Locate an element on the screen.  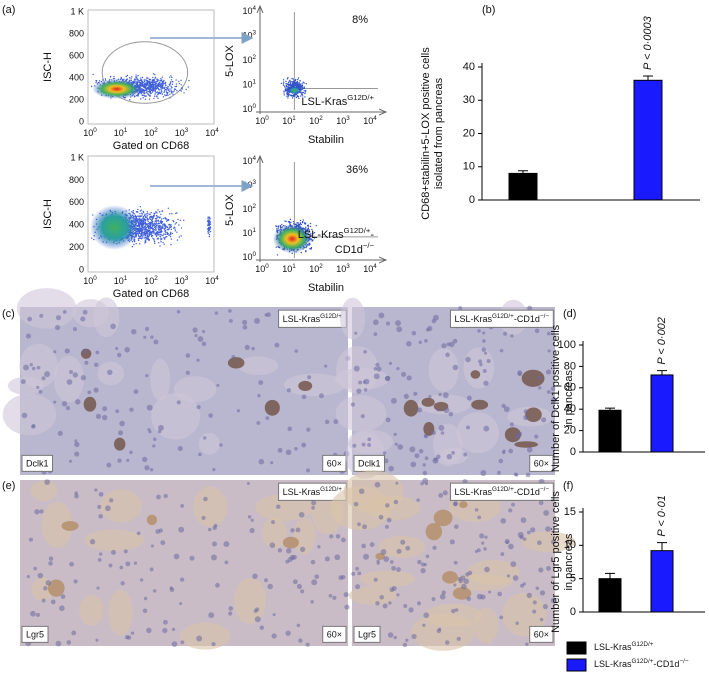
y-tick-label: 30 is located at coordinates (469, 100).